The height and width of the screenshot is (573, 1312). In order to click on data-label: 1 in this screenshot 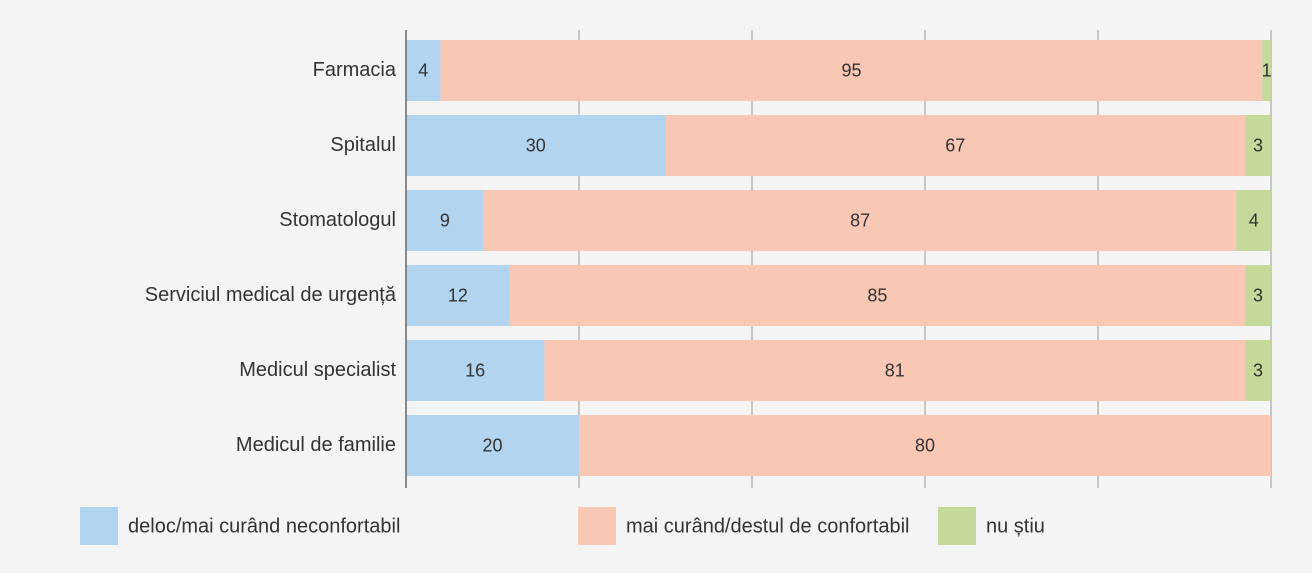, I will do `click(1267, 70)`.